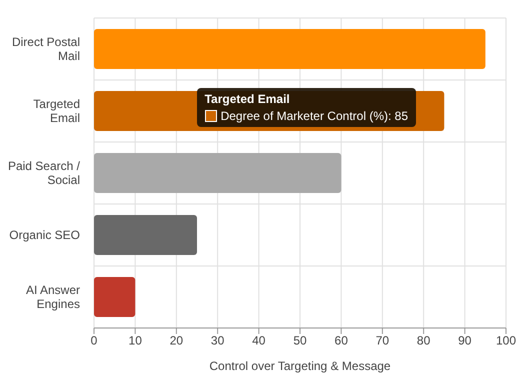 Image resolution: width=518 pixels, height=380 pixels. Describe the element at coordinates (135, 341) in the screenshot. I see `x-tick-label: 10` at that location.